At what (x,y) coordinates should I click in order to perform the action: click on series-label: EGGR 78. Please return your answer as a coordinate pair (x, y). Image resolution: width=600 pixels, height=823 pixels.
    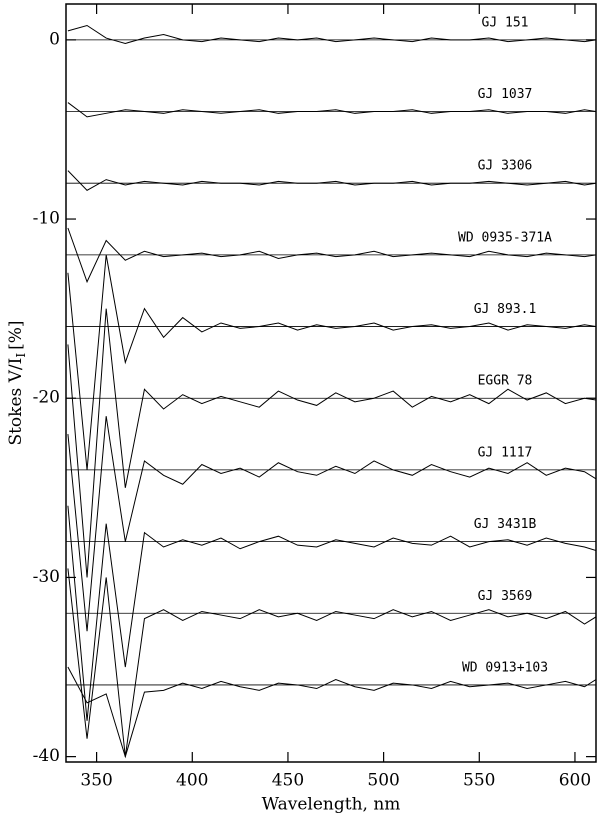
    Looking at the image, I should click on (505, 381).